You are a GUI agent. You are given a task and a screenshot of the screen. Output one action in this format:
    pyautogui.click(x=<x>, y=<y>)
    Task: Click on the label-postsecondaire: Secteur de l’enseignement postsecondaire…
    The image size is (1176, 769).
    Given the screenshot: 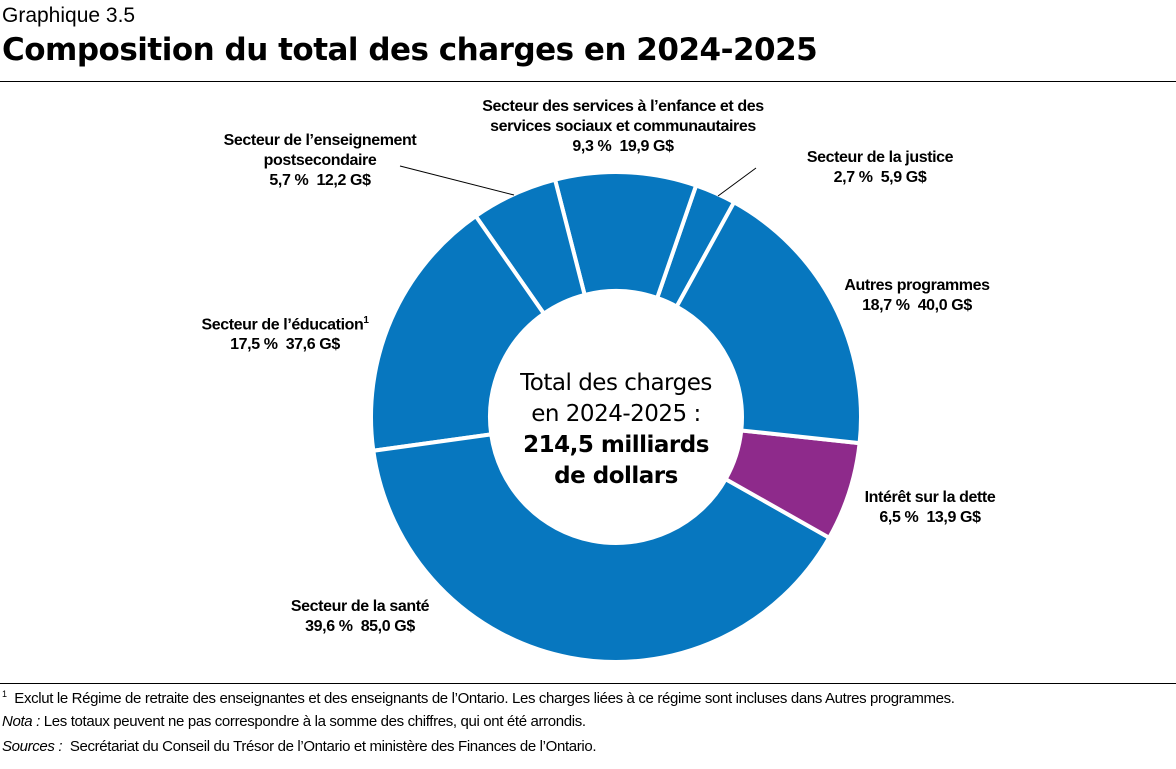 What is the action you would take?
    pyautogui.click(x=320, y=161)
    